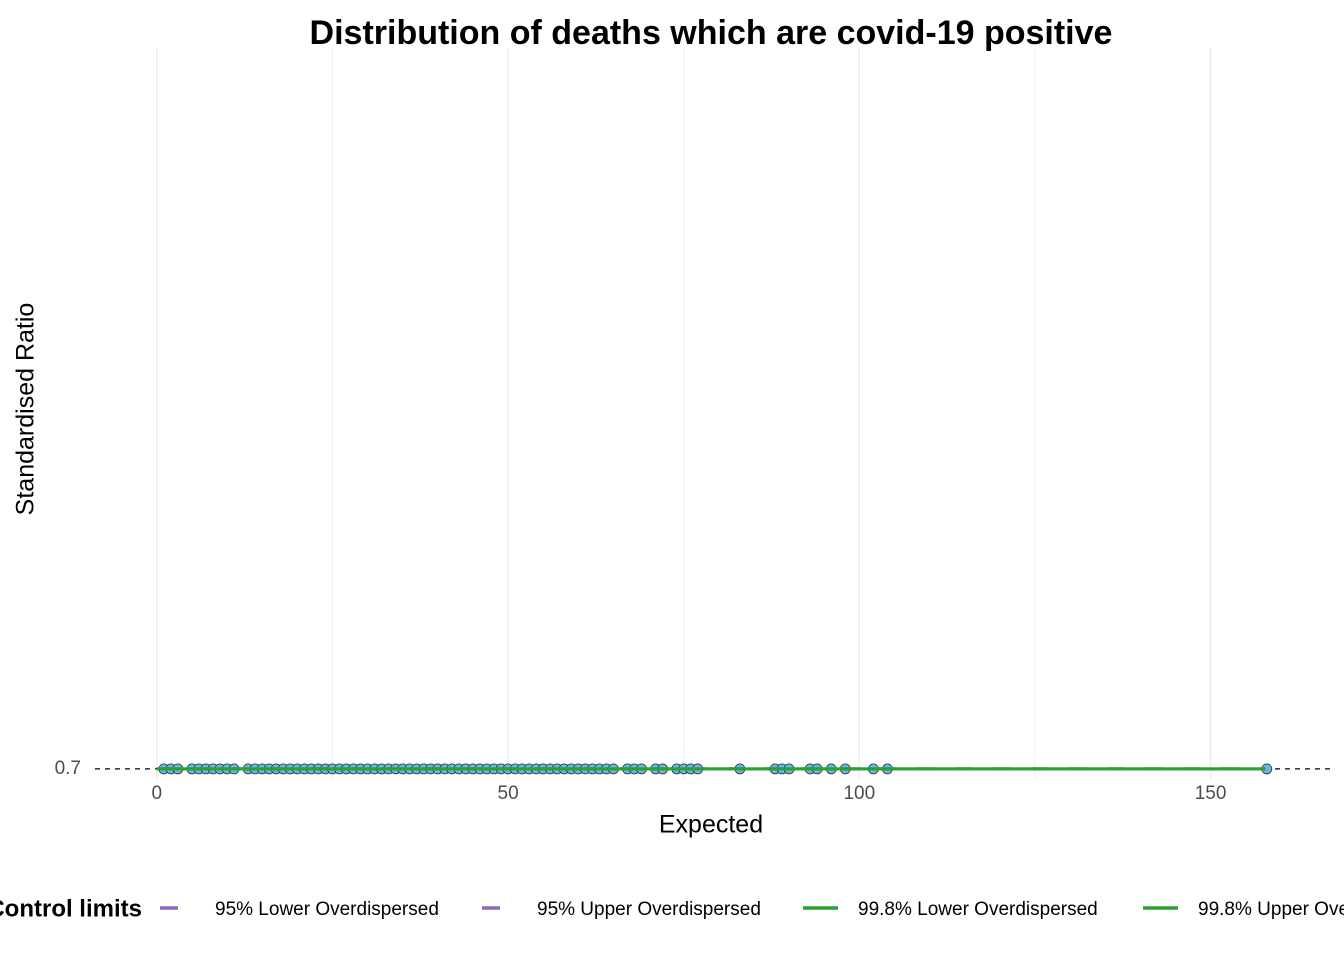 This screenshot has width=1344, height=960. What do you see at coordinates (157, 793) in the screenshot?
I see `x-tick-label: 0` at bounding box center [157, 793].